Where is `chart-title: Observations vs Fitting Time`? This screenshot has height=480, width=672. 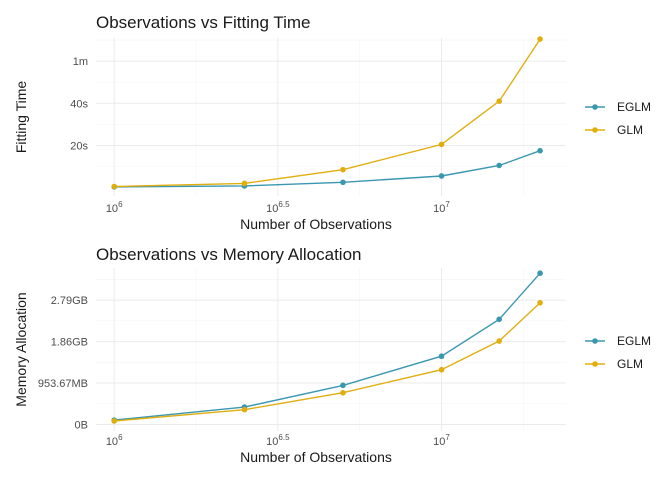 chart-title: Observations vs Fitting Time is located at coordinates (203, 22).